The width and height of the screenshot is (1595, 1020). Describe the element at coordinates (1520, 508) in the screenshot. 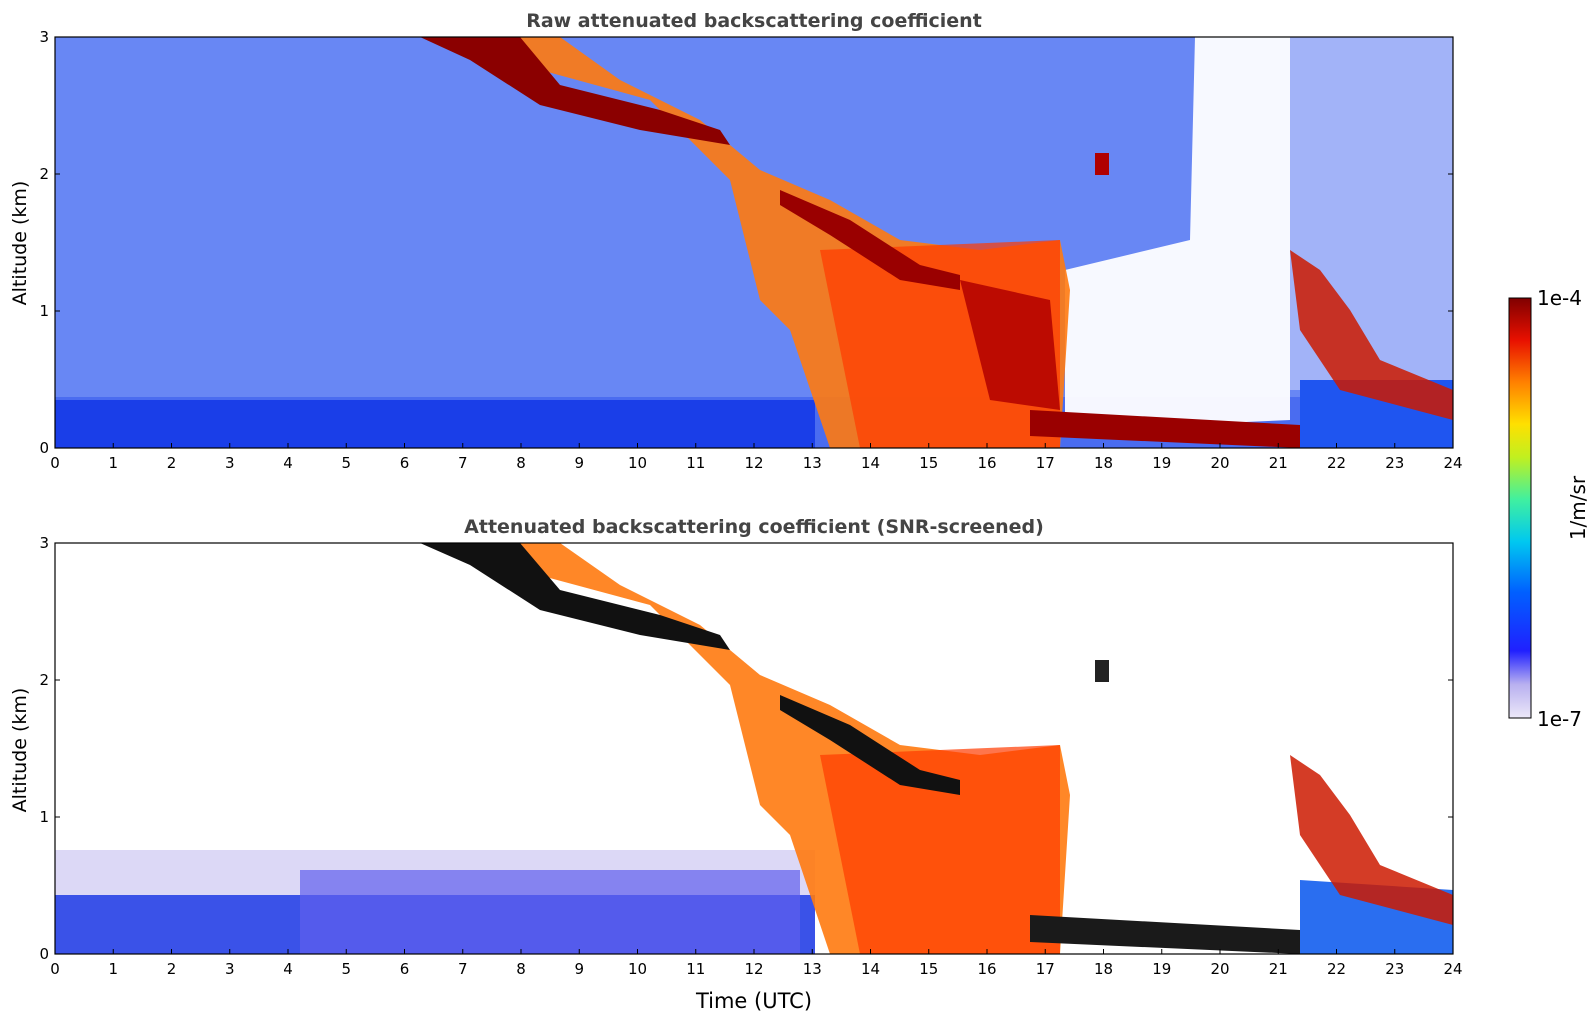

I see `colorbar-gradient` at that location.